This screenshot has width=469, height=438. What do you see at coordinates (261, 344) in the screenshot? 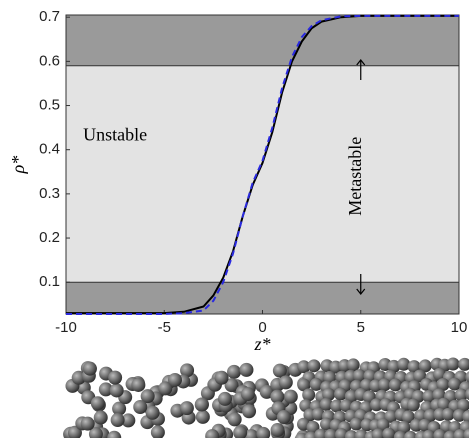
I see `x-axis-label: z*` at bounding box center [261, 344].